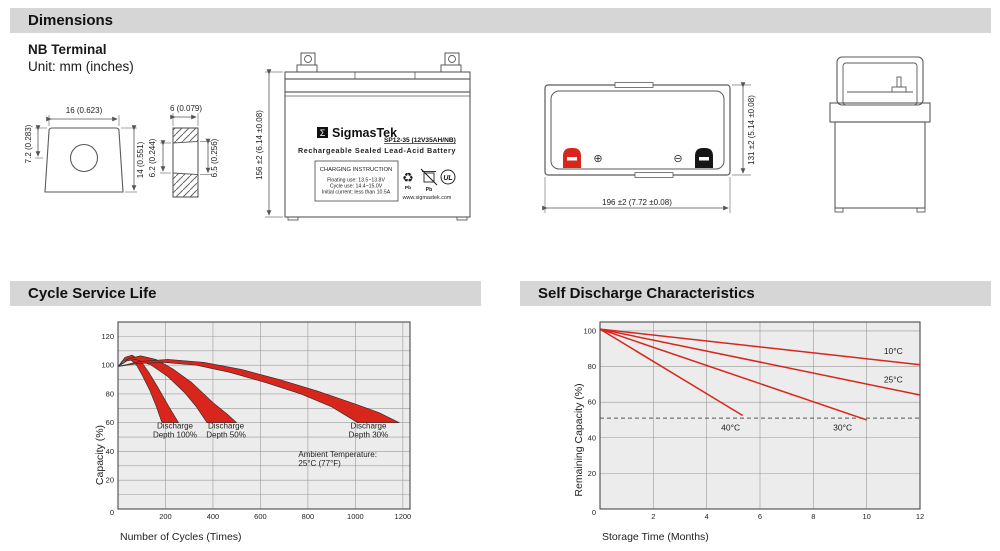  I want to click on website-url: www.sigmastek.com, so click(427, 198).